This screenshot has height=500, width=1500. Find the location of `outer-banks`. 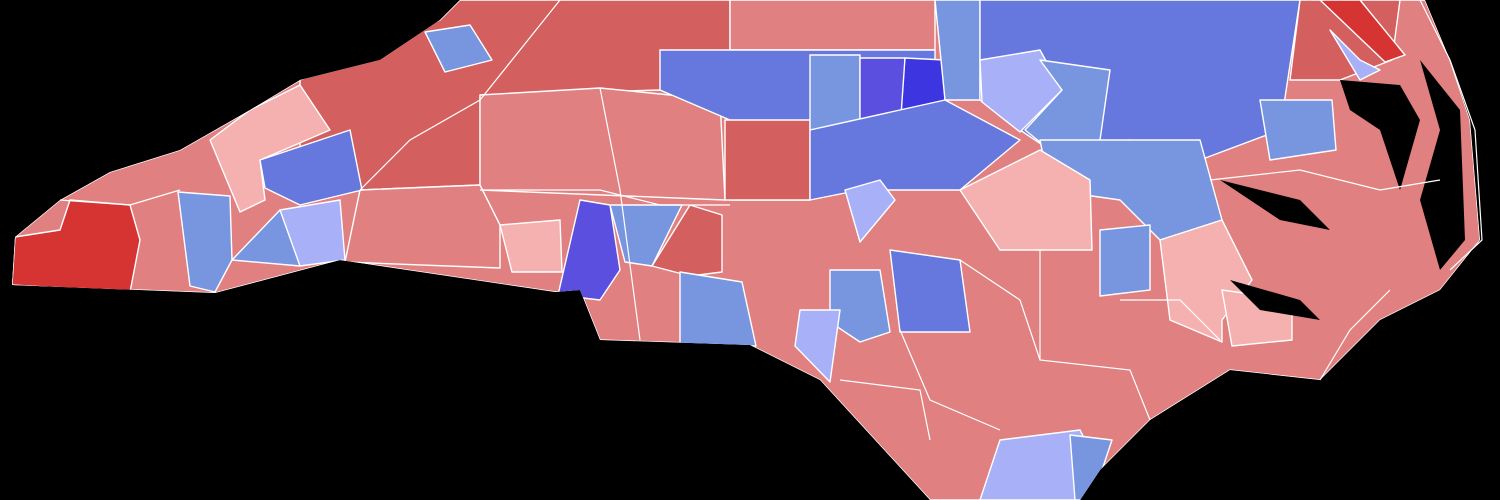

outer-banks is located at coordinates (1401, 190).